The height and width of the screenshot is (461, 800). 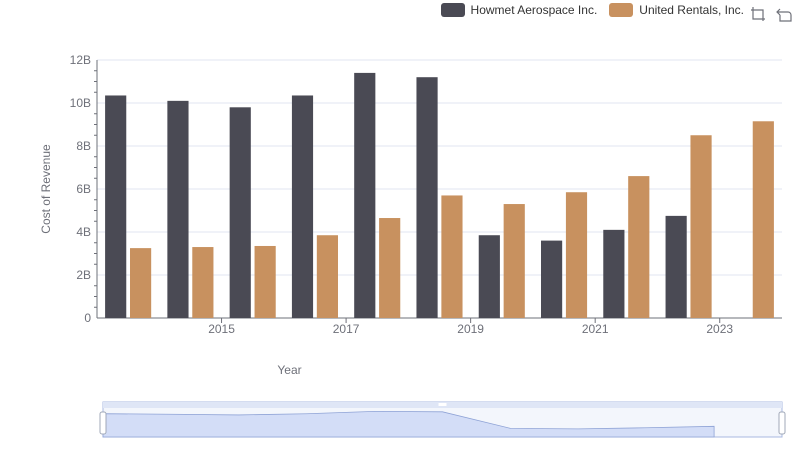 I want to click on y-tick-label: 10B, so click(x=80, y=103).